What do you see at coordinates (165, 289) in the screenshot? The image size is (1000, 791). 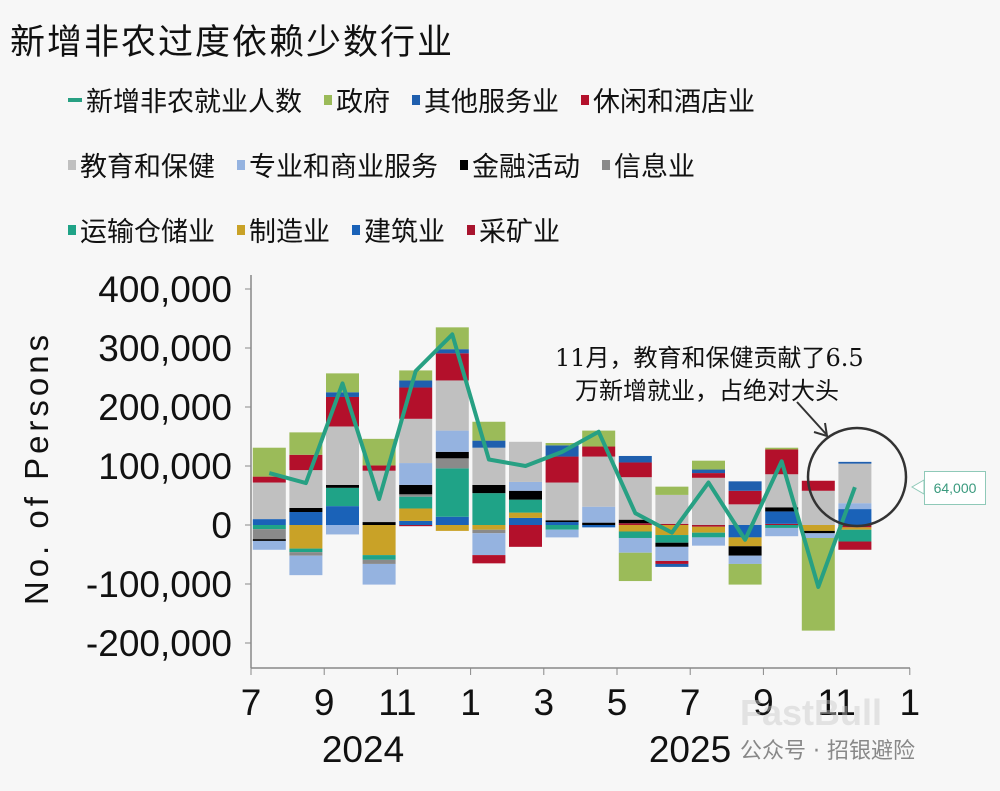 I see `y-tick-label: 400,000` at bounding box center [165, 289].